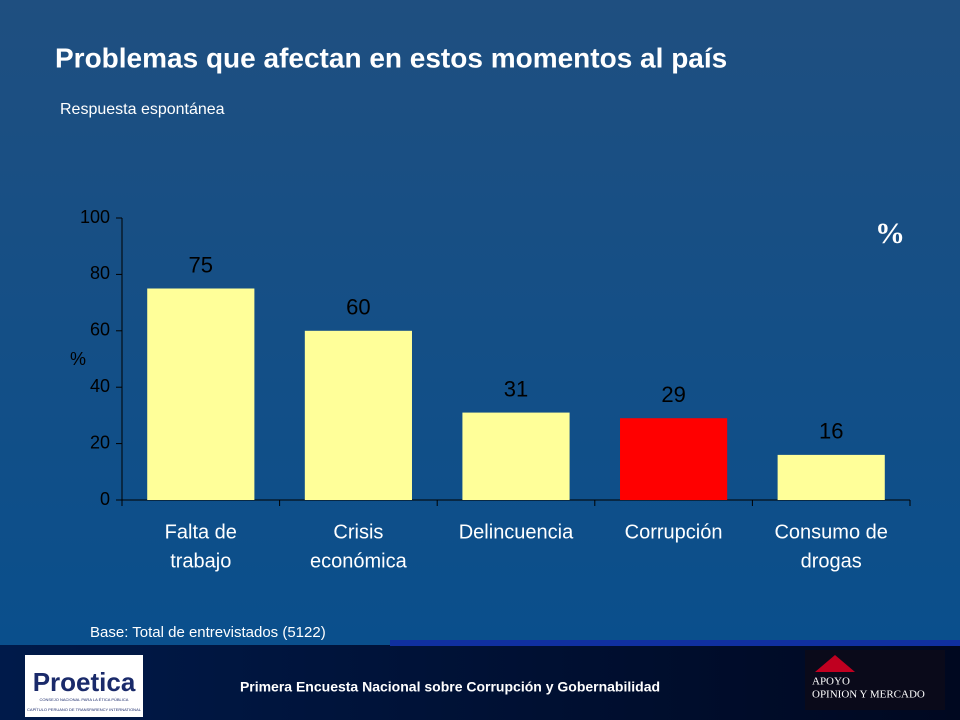  What do you see at coordinates (516, 388) in the screenshot?
I see `value-label: 31` at bounding box center [516, 388].